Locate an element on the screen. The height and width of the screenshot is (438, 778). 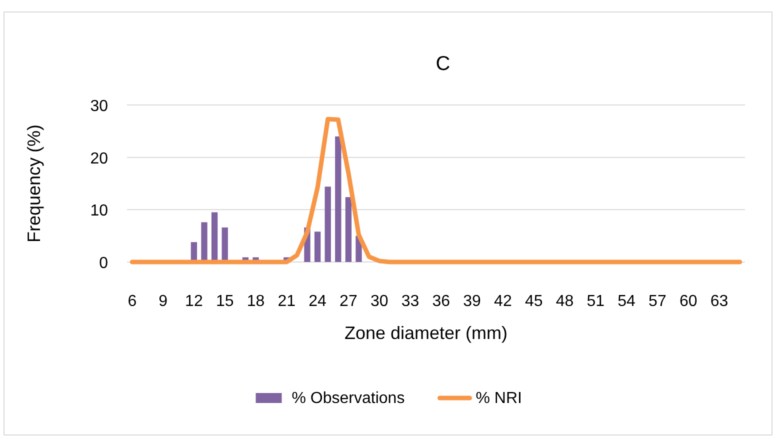
x-tick-label: 60 is located at coordinates (688, 301).